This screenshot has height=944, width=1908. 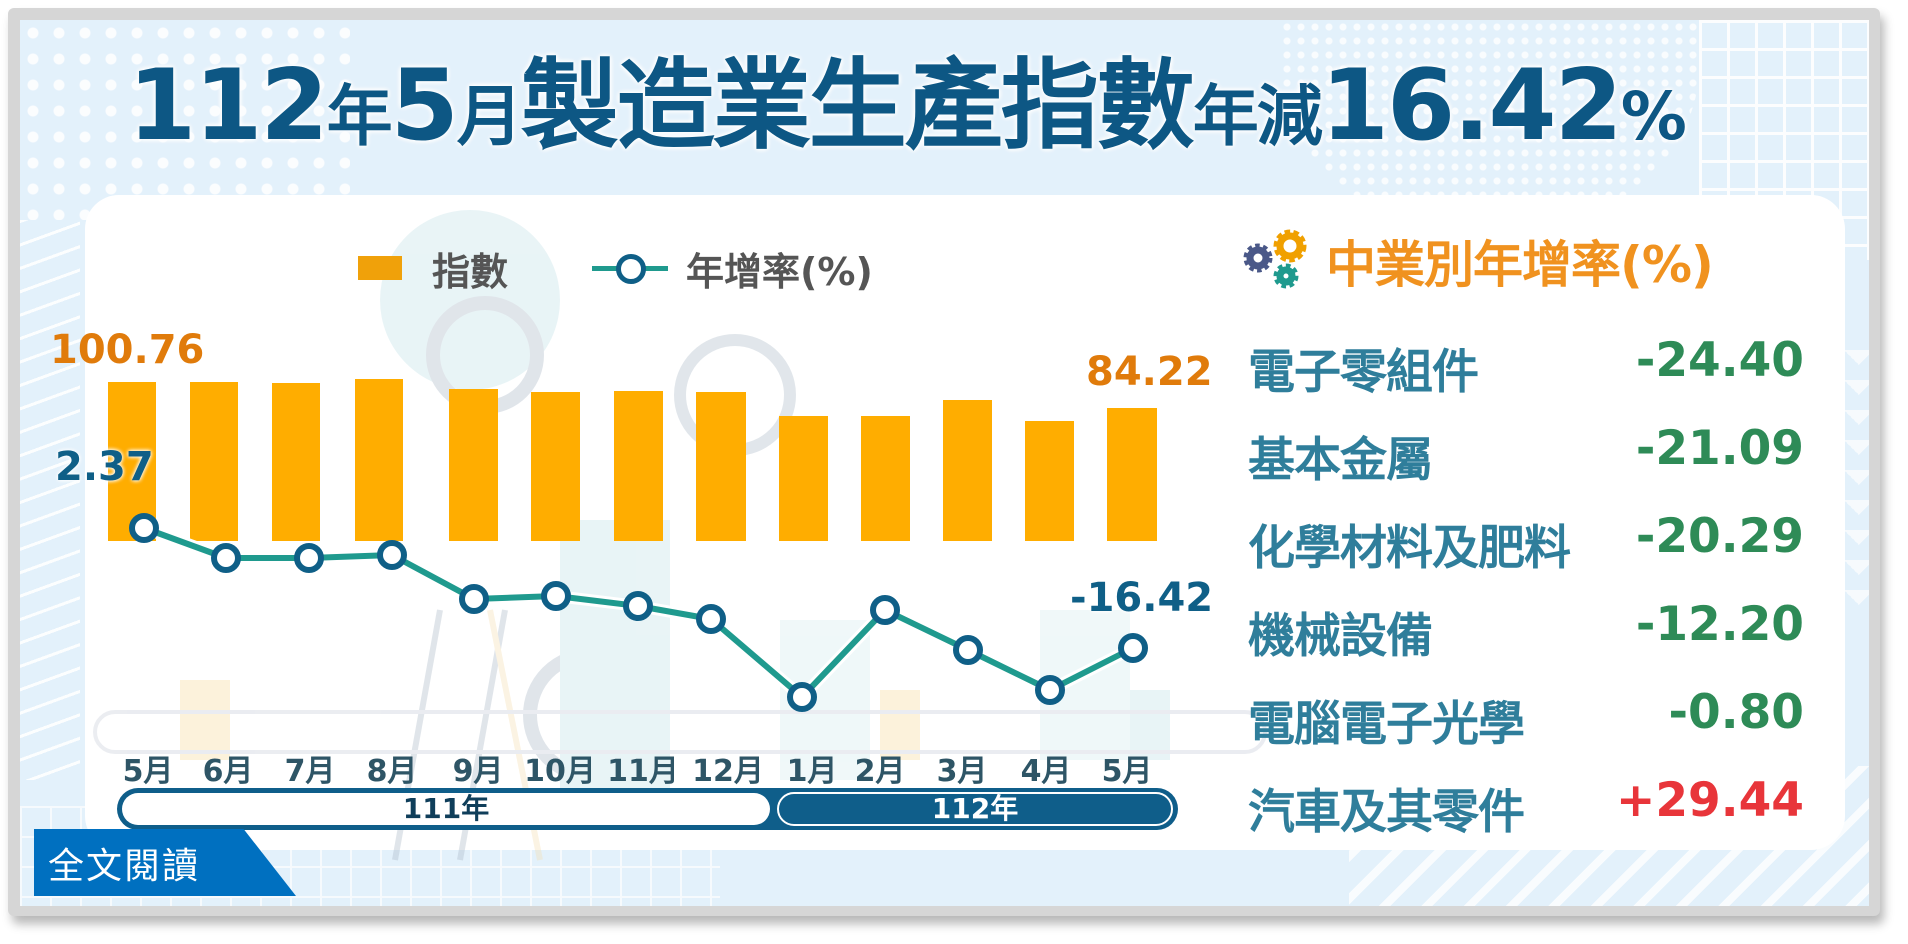 What do you see at coordinates (1340, 460) in the screenshot?
I see `industry-name: 基本金屬` at bounding box center [1340, 460].